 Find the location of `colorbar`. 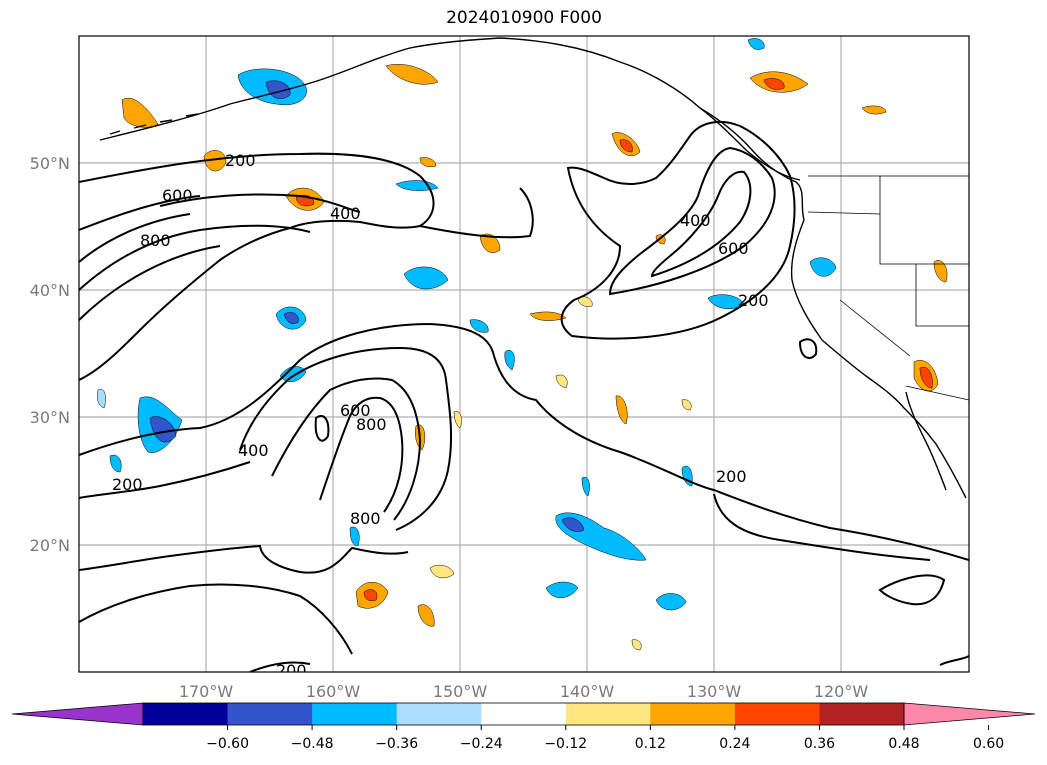

colorbar is located at coordinates (523, 716).